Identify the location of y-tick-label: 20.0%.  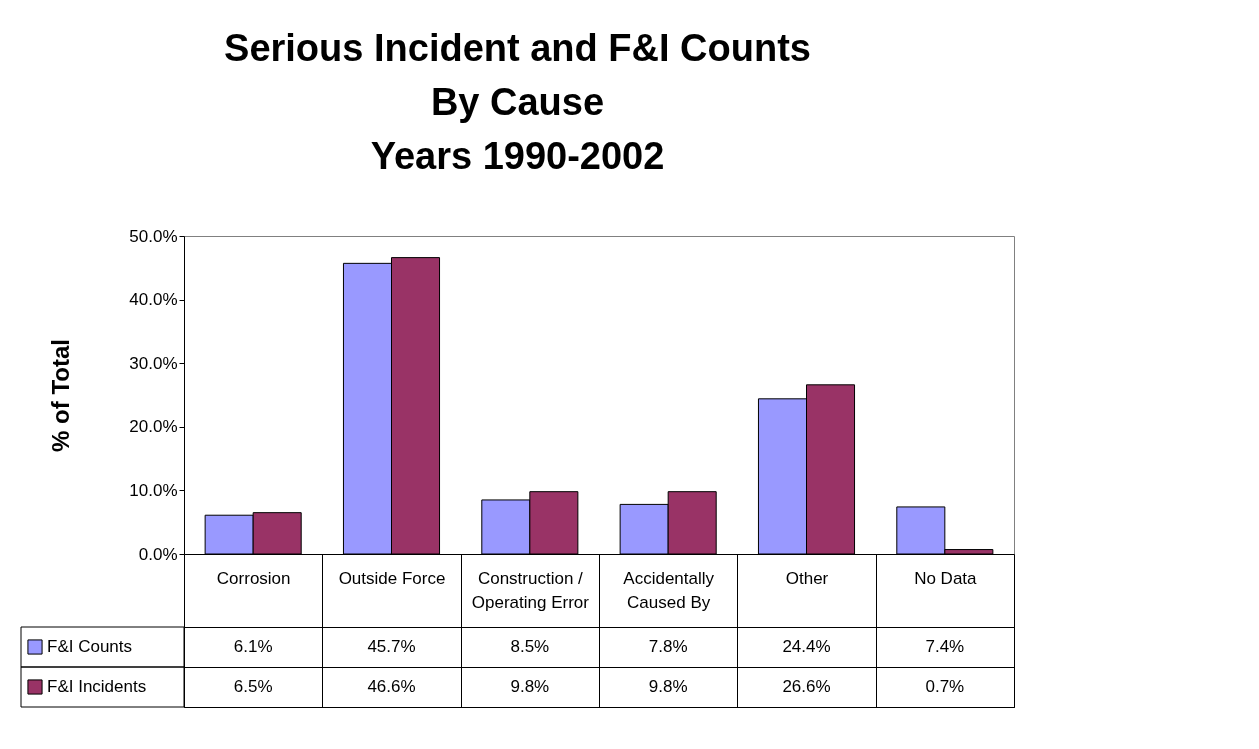
(153, 427).